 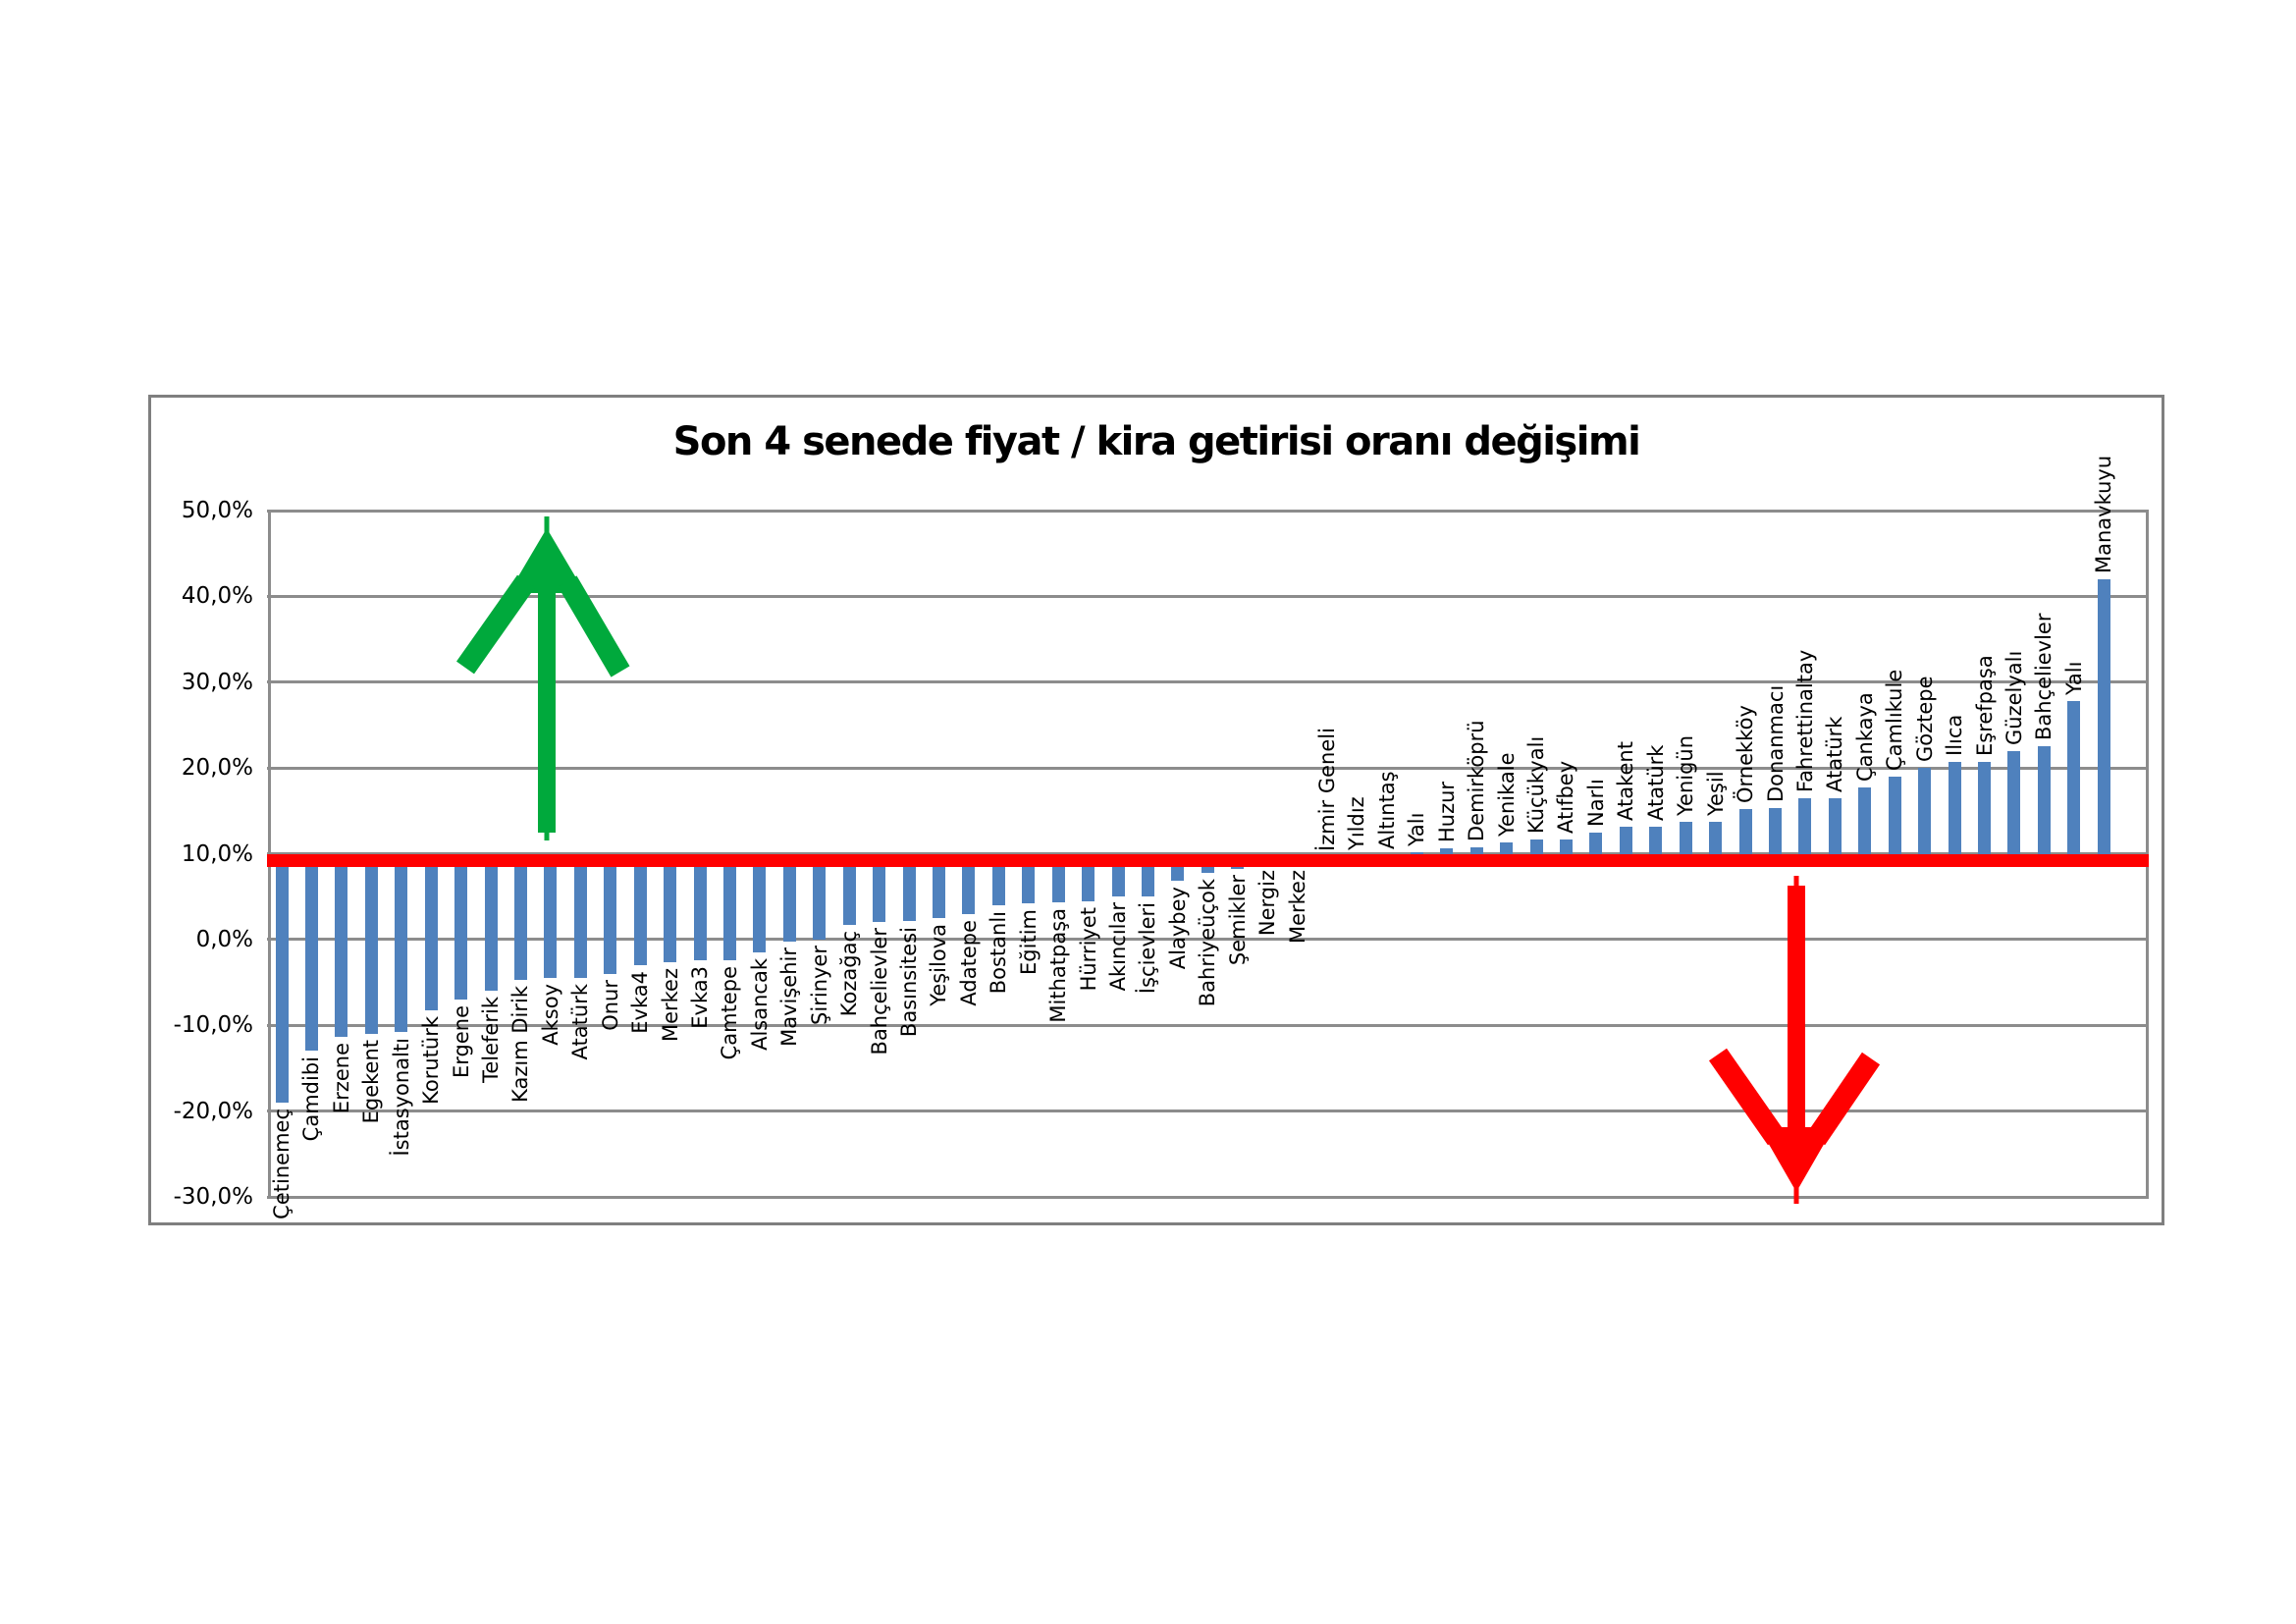 What do you see at coordinates (789, 997) in the screenshot?
I see `bar-label: Mavişehir` at bounding box center [789, 997].